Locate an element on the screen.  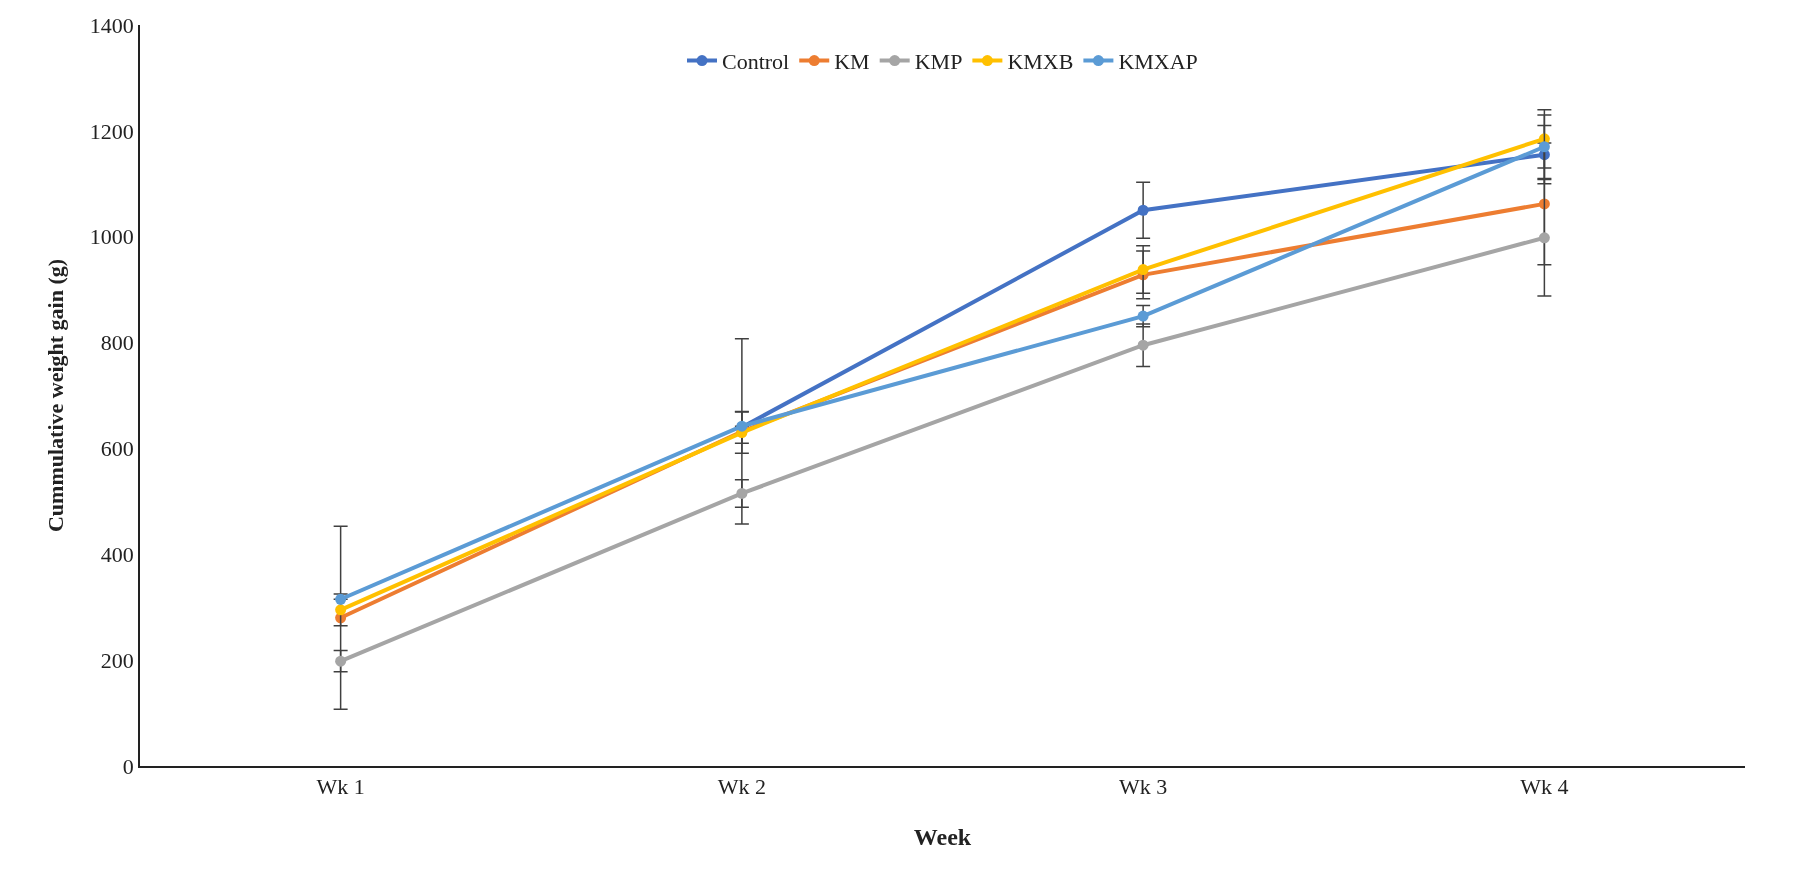
y-tick-label: 1200 is located at coordinates (111, 131).